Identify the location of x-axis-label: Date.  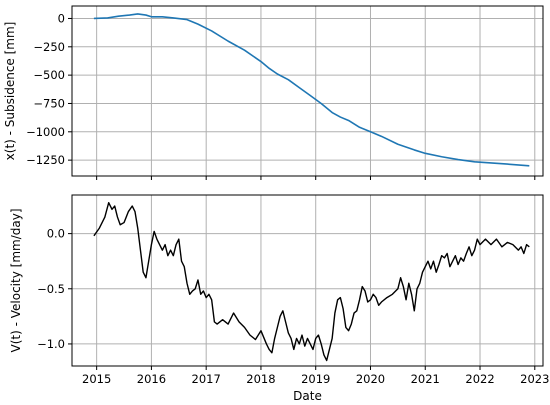
(307, 396).